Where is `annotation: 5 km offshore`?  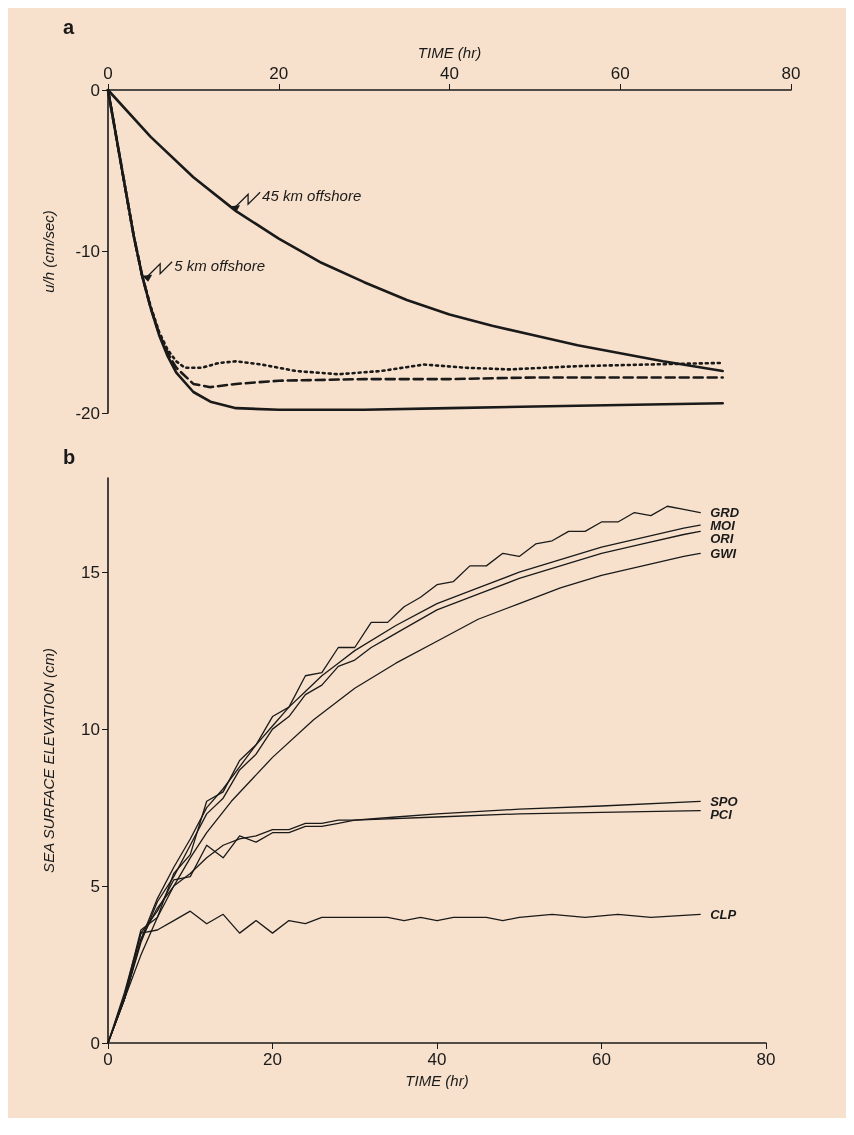
annotation: 5 km offshore is located at coordinates (220, 265).